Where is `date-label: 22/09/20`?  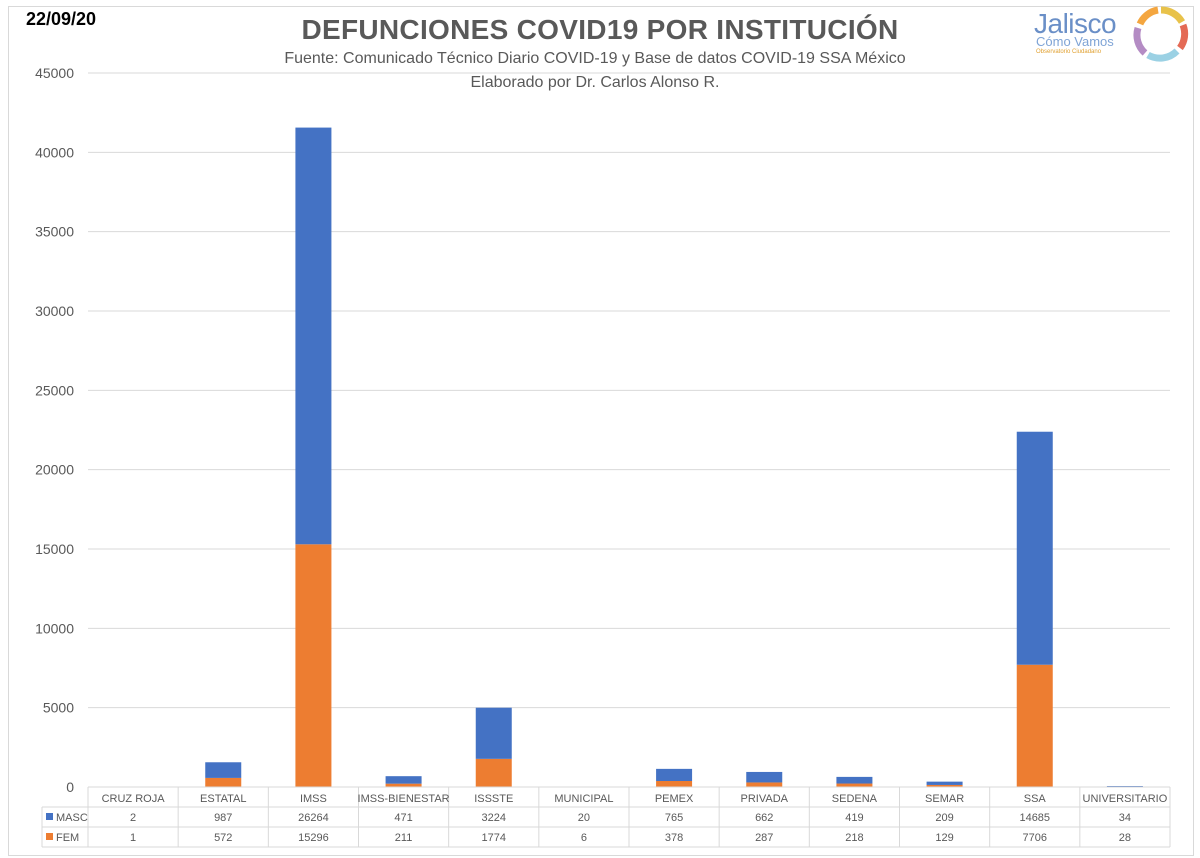
date-label: 22/09/20 is located at coordinates (61, 19).